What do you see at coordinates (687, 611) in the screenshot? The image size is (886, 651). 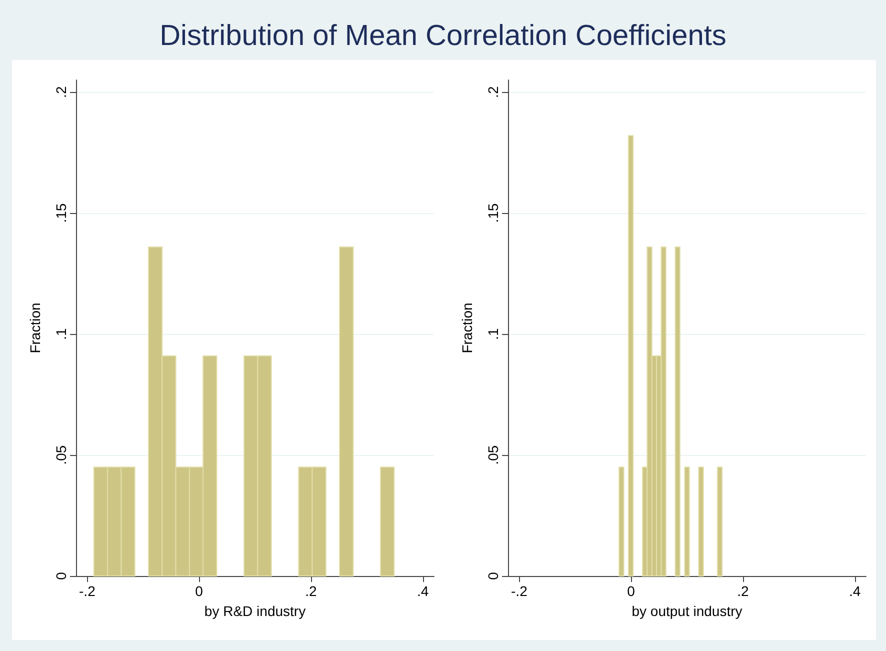 I see `x-axis-title: by output industry` at bounding box center [687, 611].